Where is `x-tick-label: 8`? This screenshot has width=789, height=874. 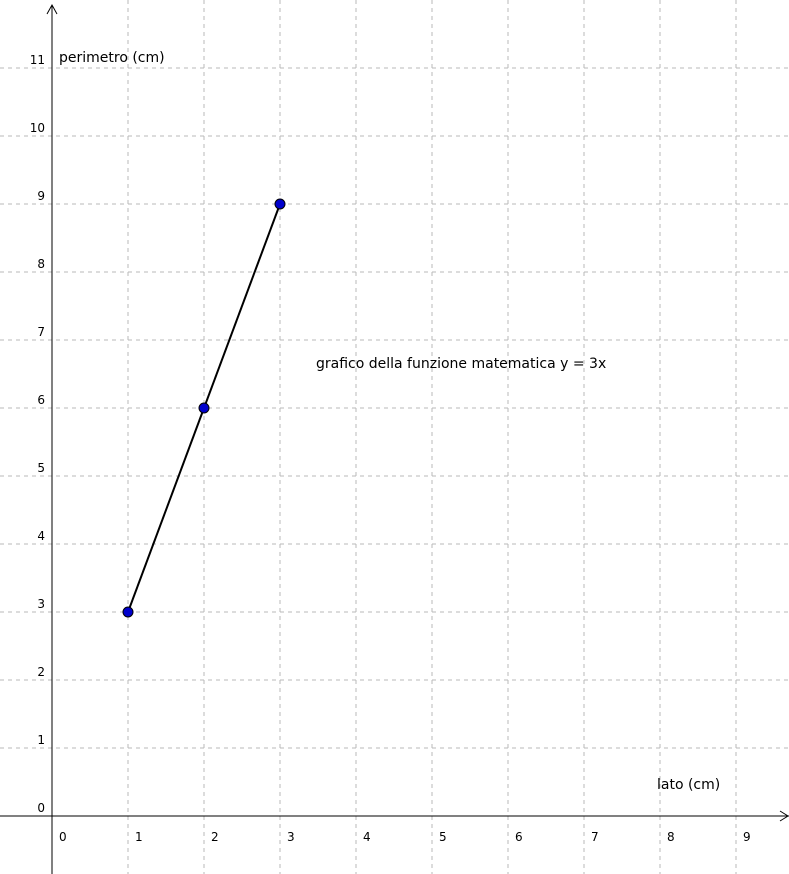
x-tick-label: 8 is located at coordinates (671, 837).